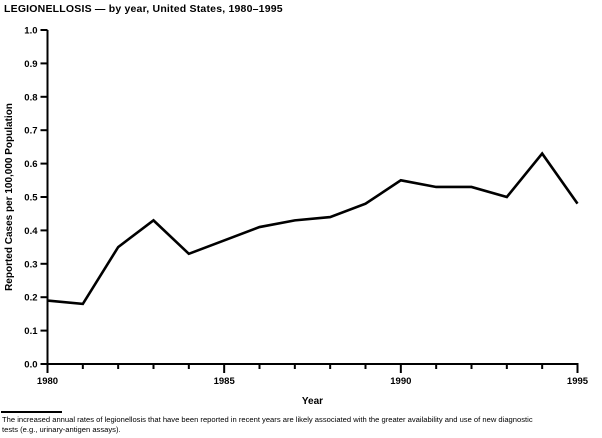  I want to click on y-axis-title: Reported Cases per 100,000 Population, so click(9, 197).